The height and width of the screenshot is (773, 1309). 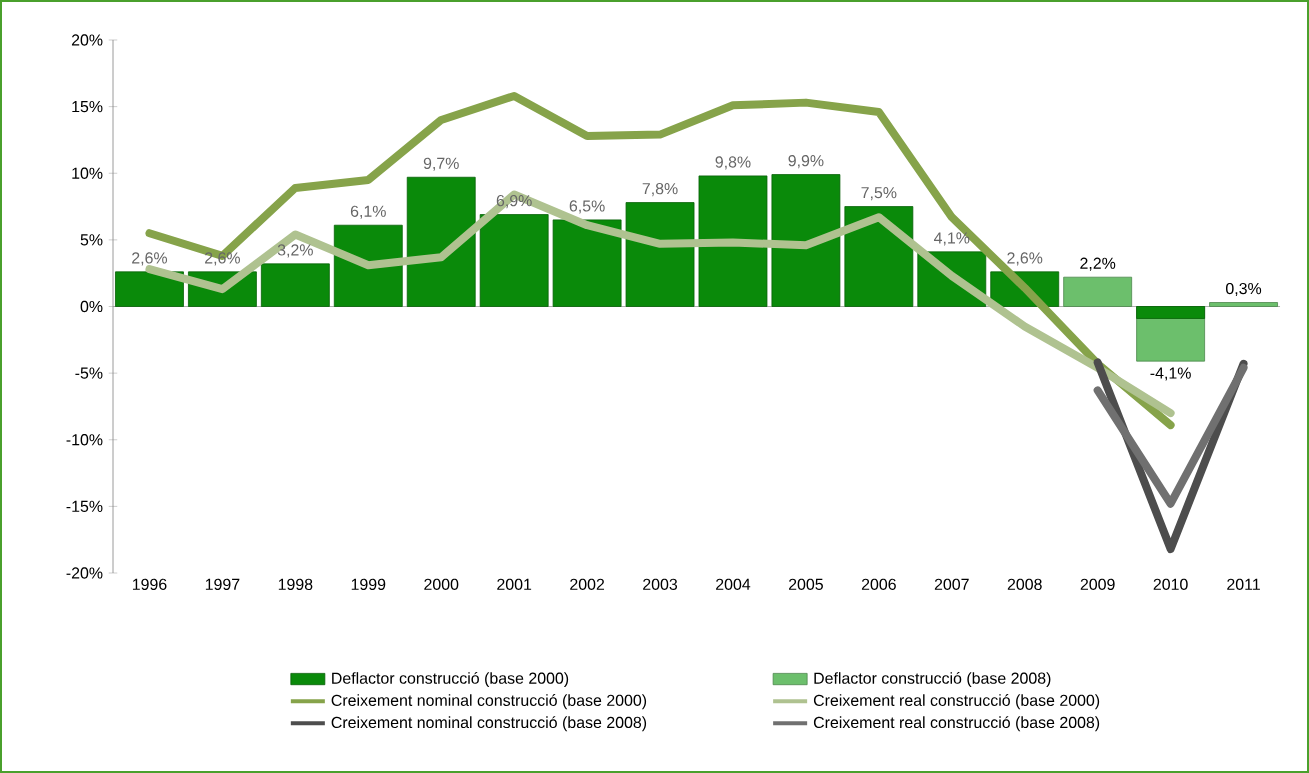 I want to click on data-label: 6,1%, so click(x=368, y=212).